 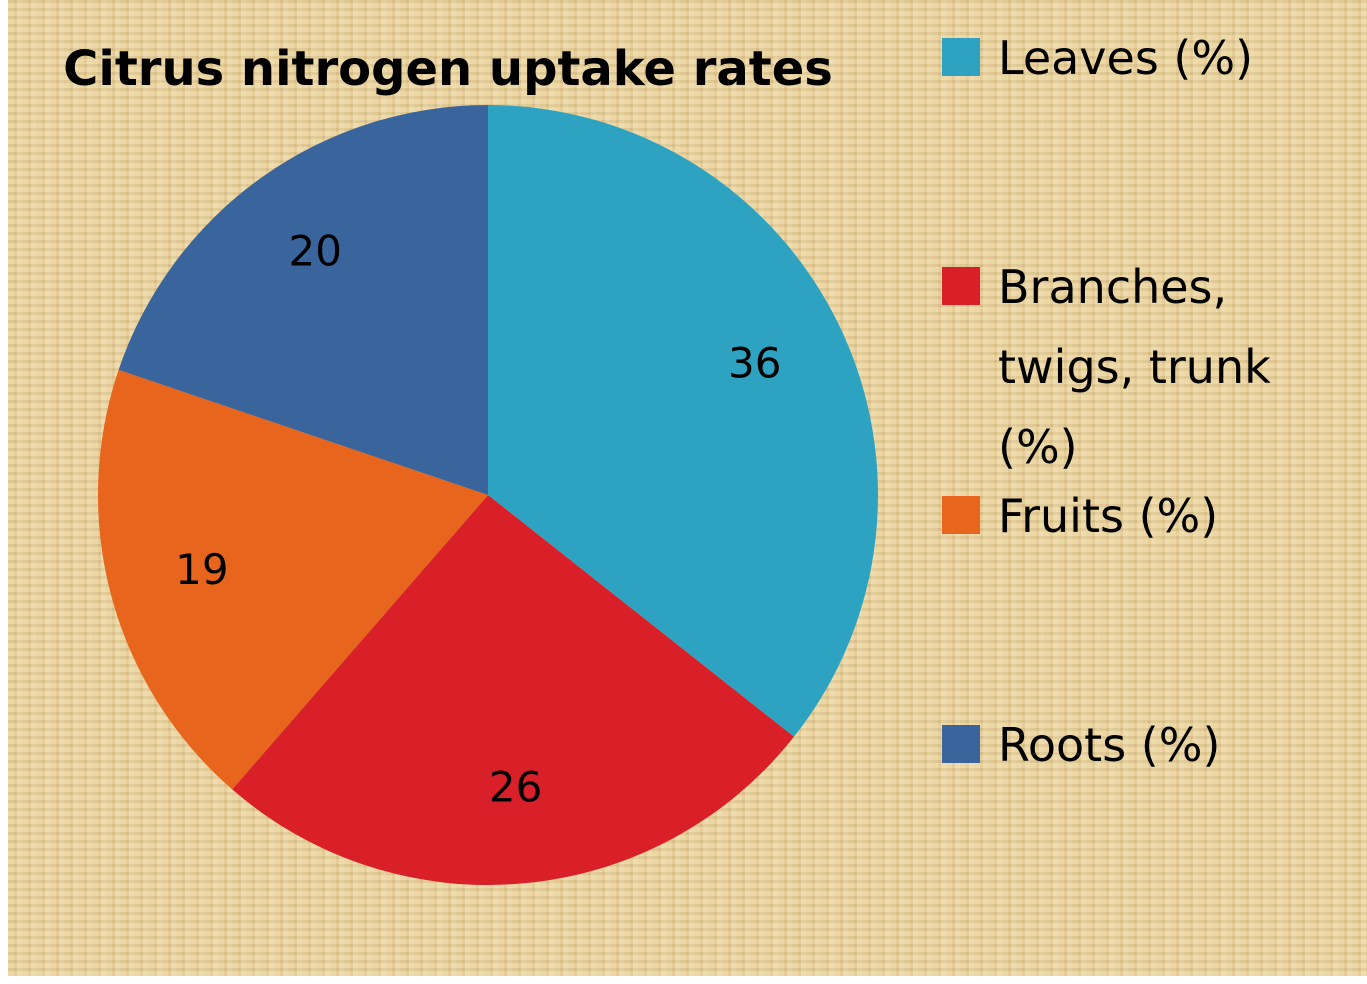 What do you see at coordinates (1109, 745) in the screenshot?
I see `legend-label: Roots (%)` at bounding box center [1109, 745].